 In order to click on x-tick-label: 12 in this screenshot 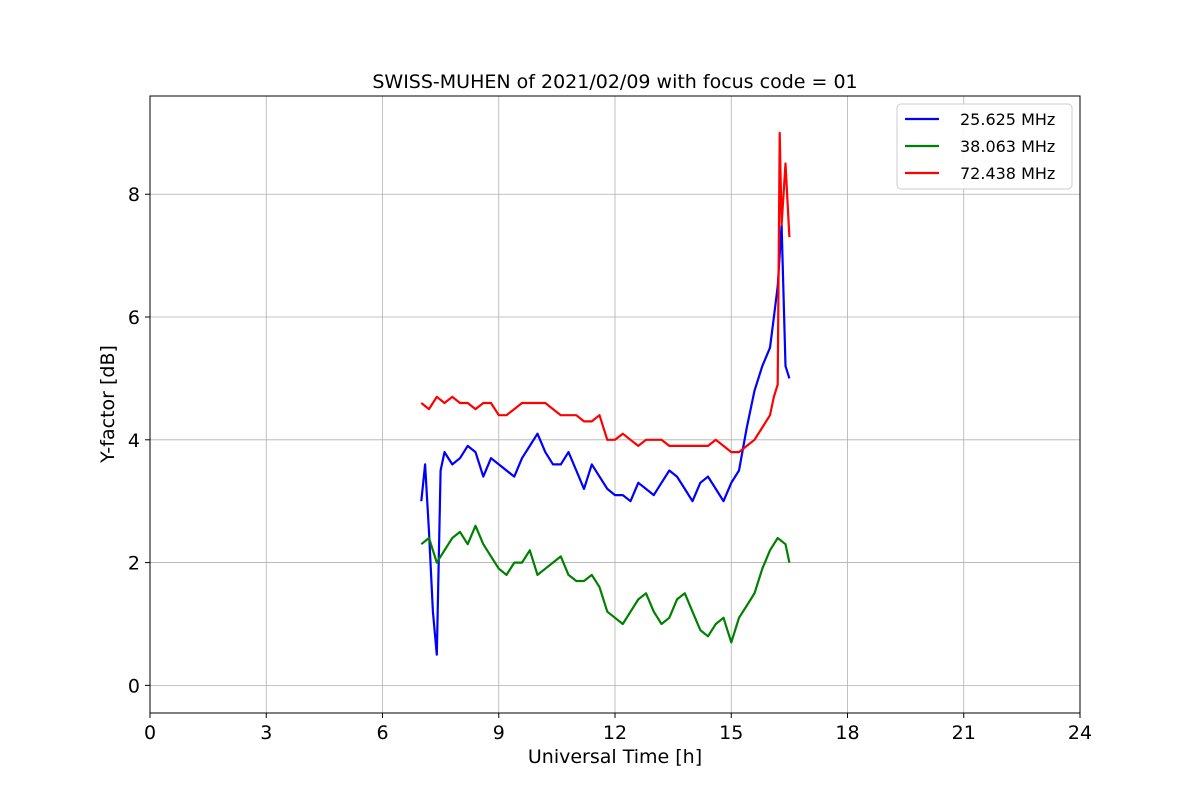, I will do `click(615, 733)`.